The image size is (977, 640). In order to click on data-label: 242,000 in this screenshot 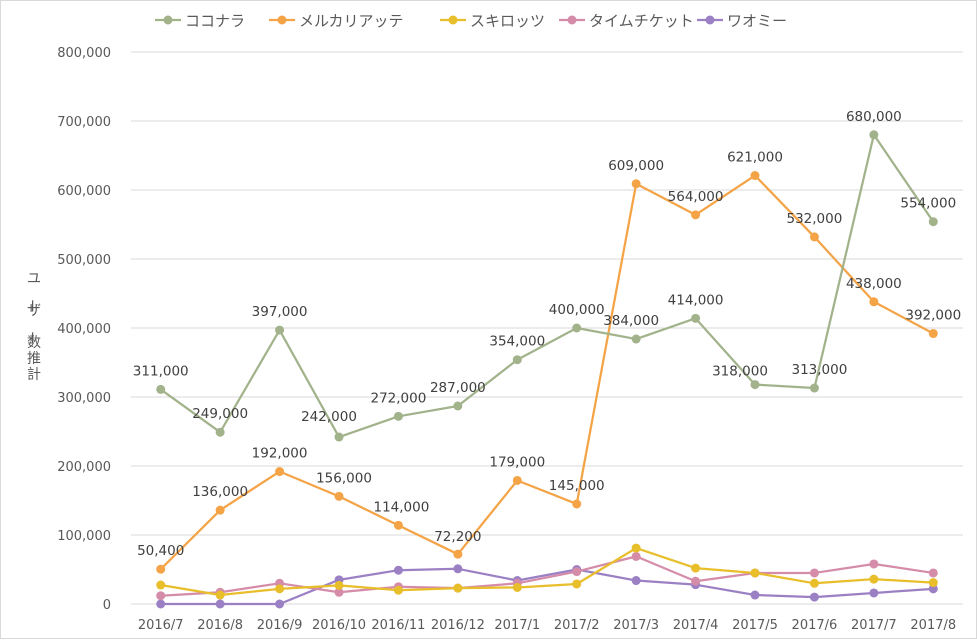, I will do `click(329, 417)`.